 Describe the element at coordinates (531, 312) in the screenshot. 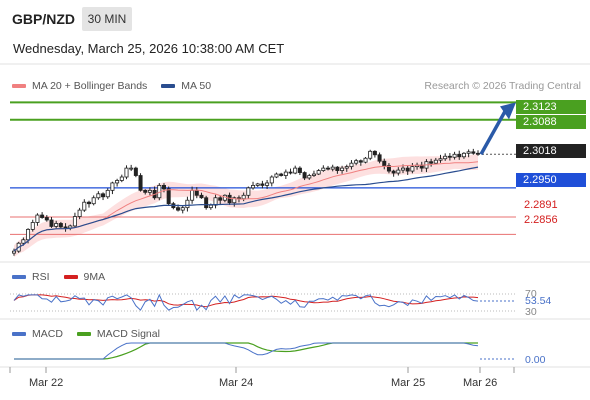

I see `rsi-30-label: 30` at that location.